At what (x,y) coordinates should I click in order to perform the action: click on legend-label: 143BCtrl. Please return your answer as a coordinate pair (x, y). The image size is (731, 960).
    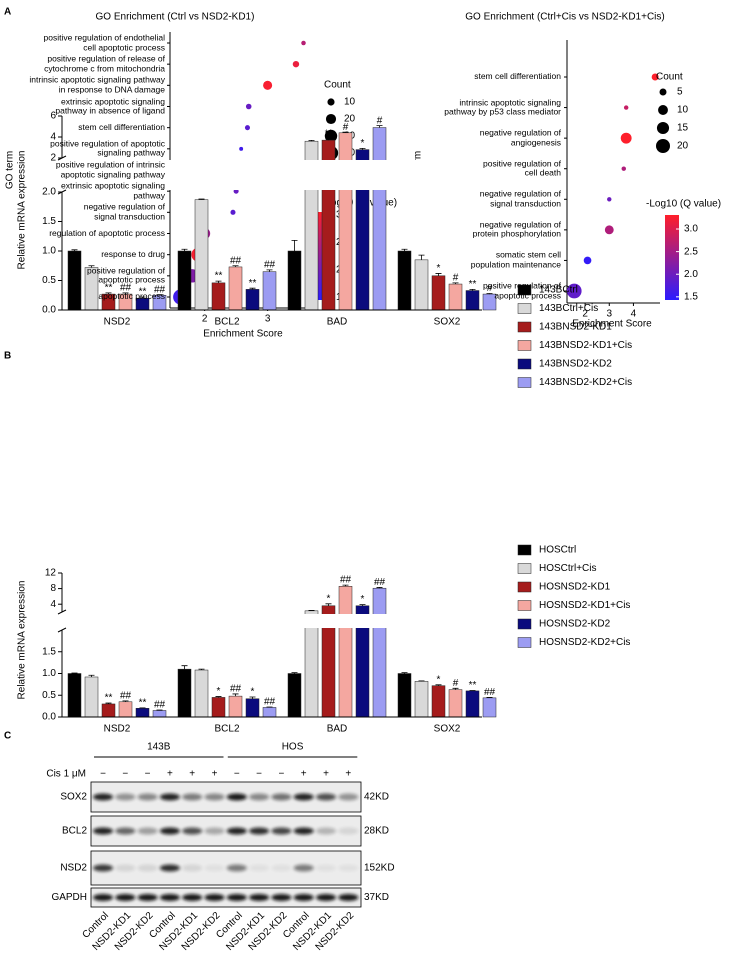
    Looking at the image, I should click on (558, 290).